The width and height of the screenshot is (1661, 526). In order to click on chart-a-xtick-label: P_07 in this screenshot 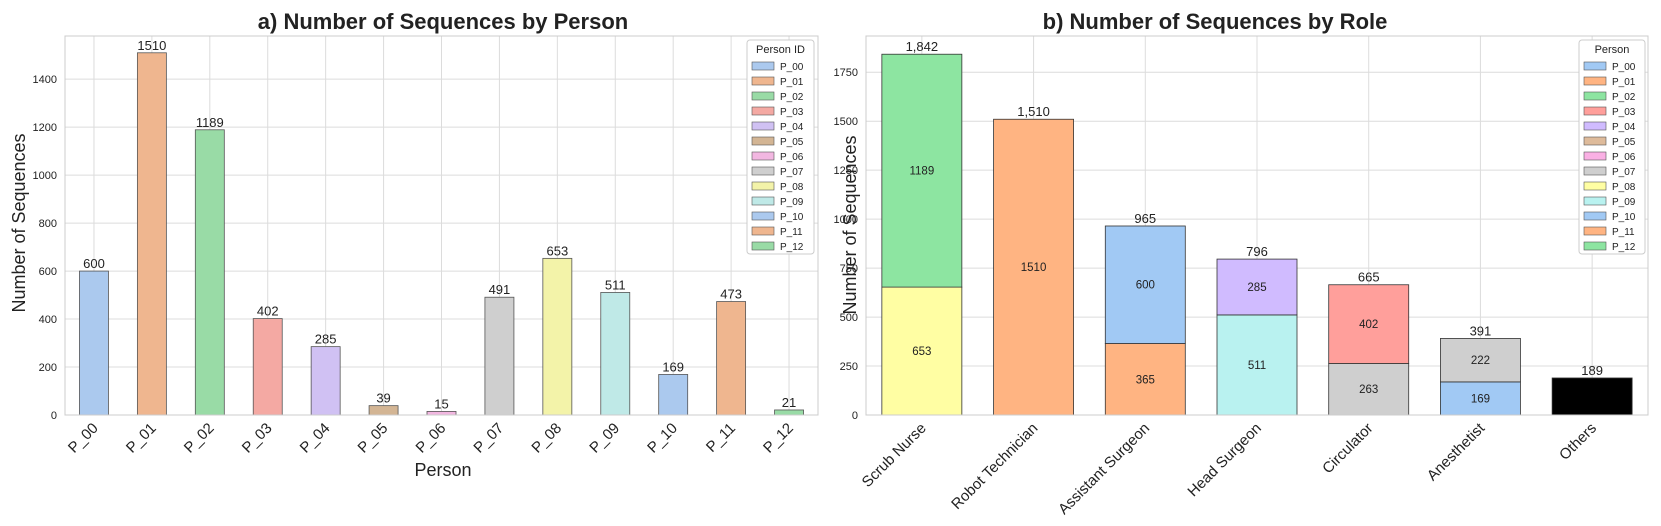, I will do `click(488, 438)`.